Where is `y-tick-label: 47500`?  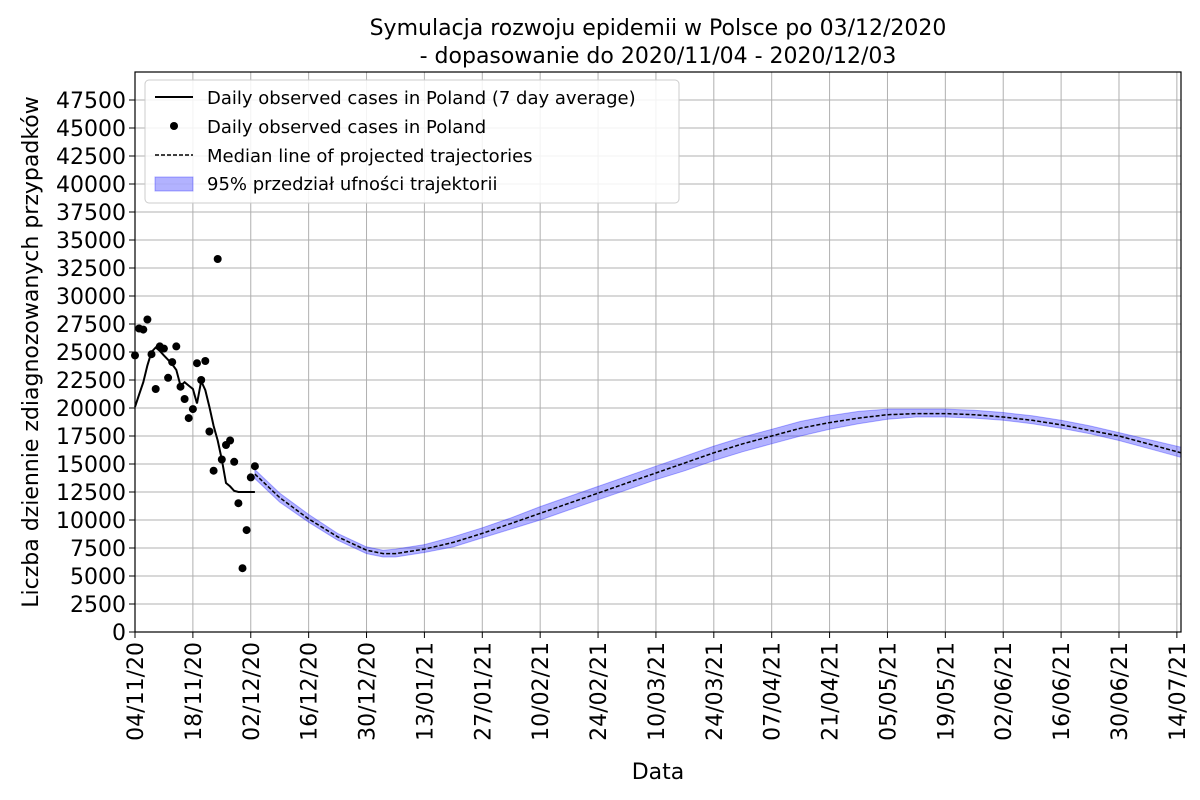
y-tick-label: 47500 is located at coordinates (91, 101).